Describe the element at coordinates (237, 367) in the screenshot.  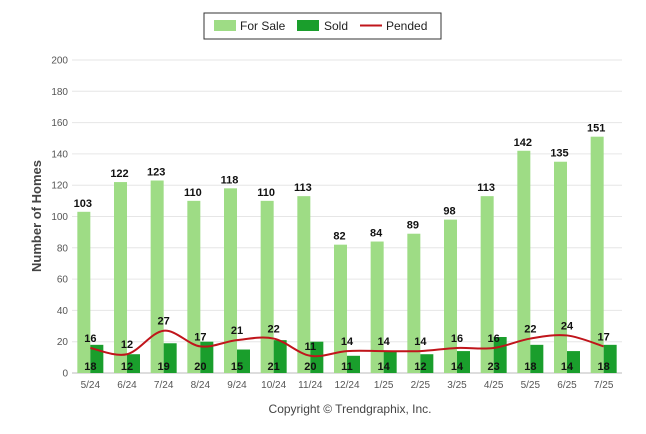
I see `label-sold: 15` at that location.